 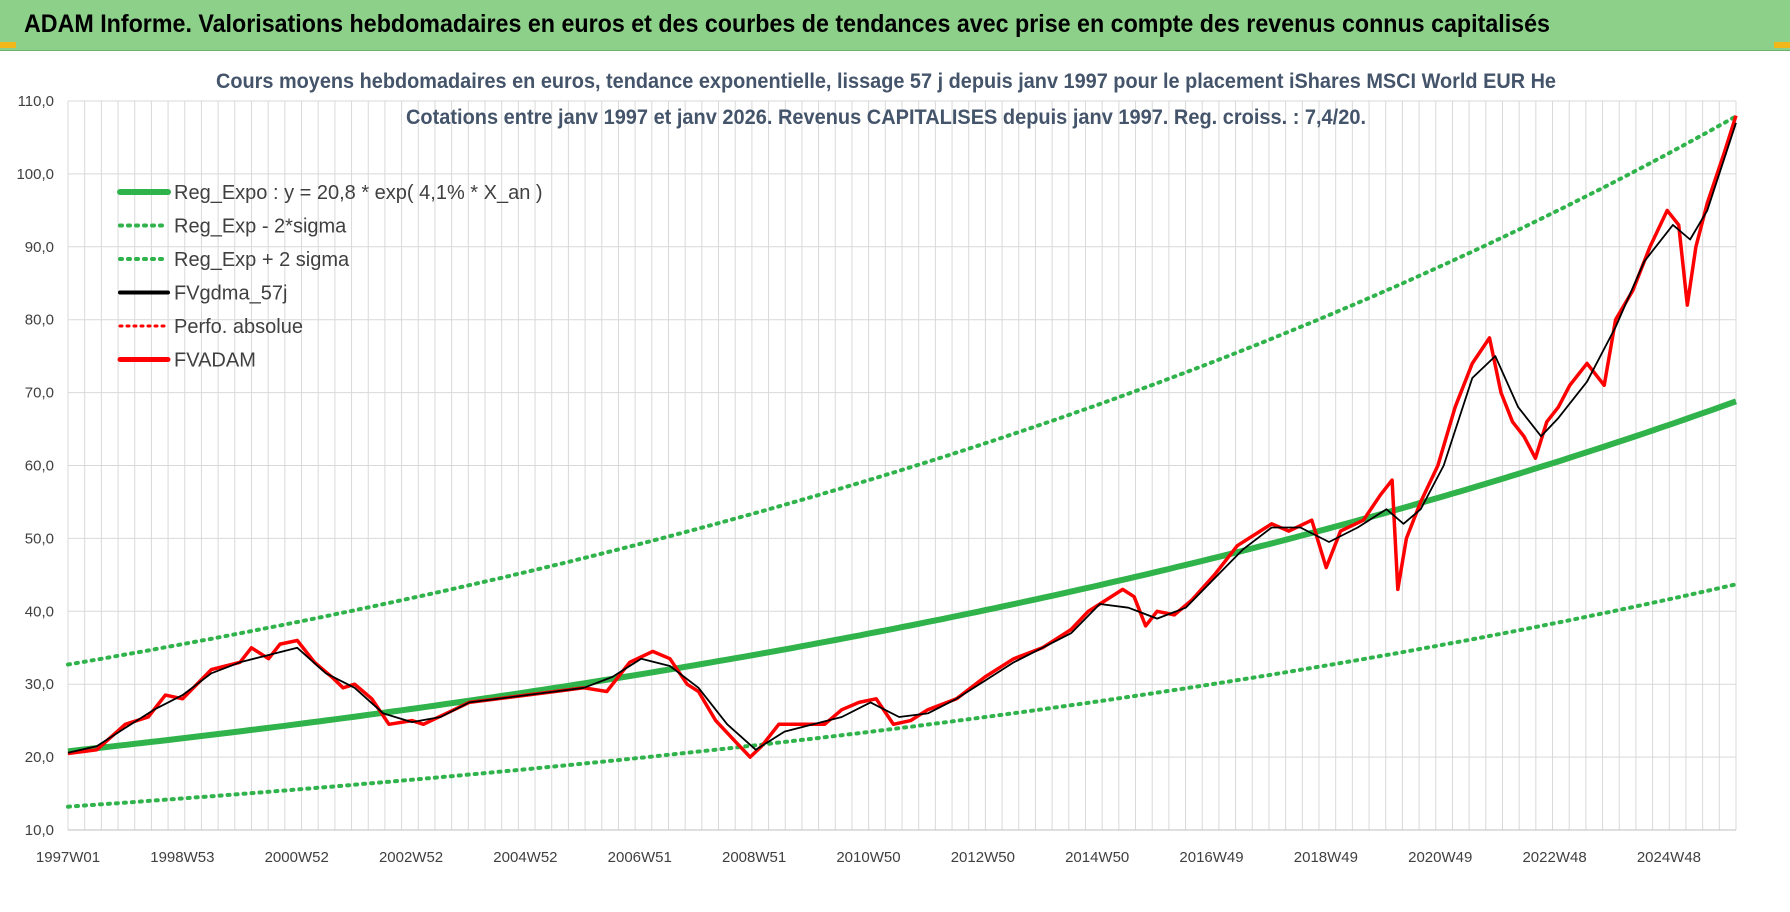 I want to click on x-tick-label: 2014W50, so click(x=1097, y=857).